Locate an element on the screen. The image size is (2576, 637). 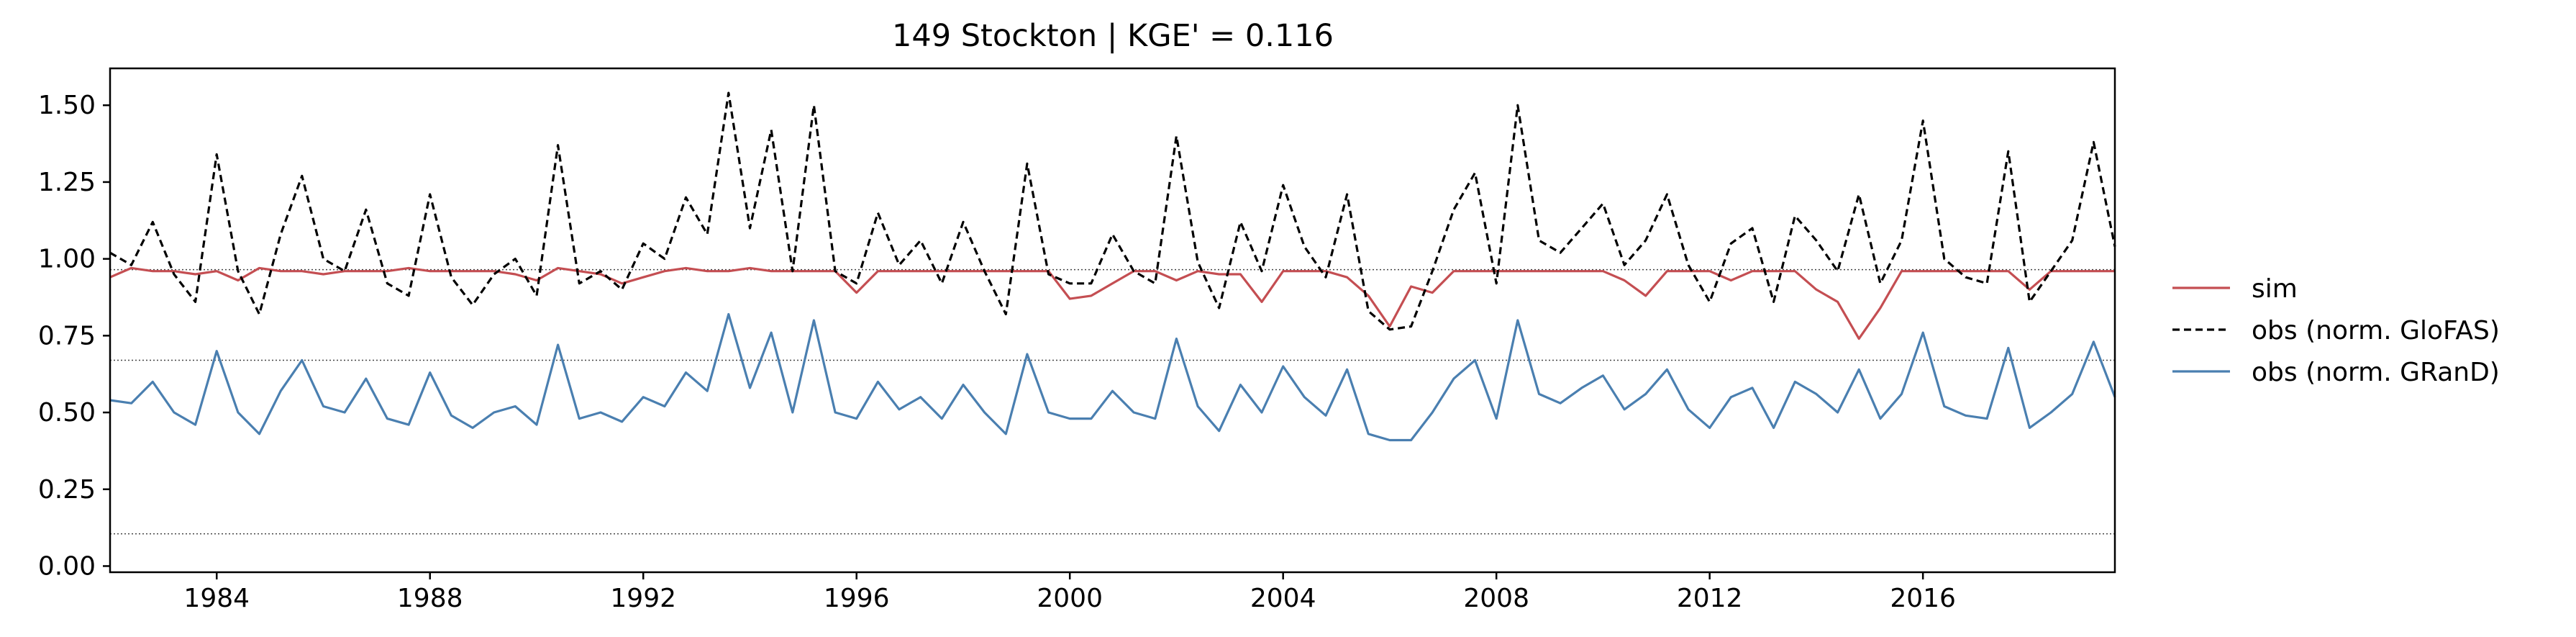
legend-label: obs (norm. GloFAS) is located at coordinates (2376, 331).